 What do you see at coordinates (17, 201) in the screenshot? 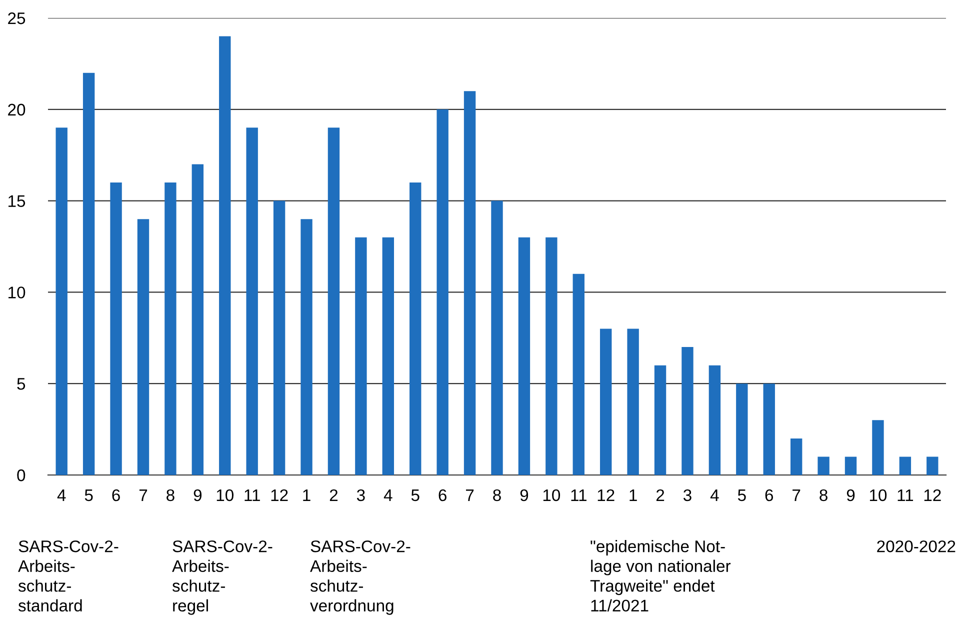
I see `y-tick-label: 15` at bounding box center [17, 201].